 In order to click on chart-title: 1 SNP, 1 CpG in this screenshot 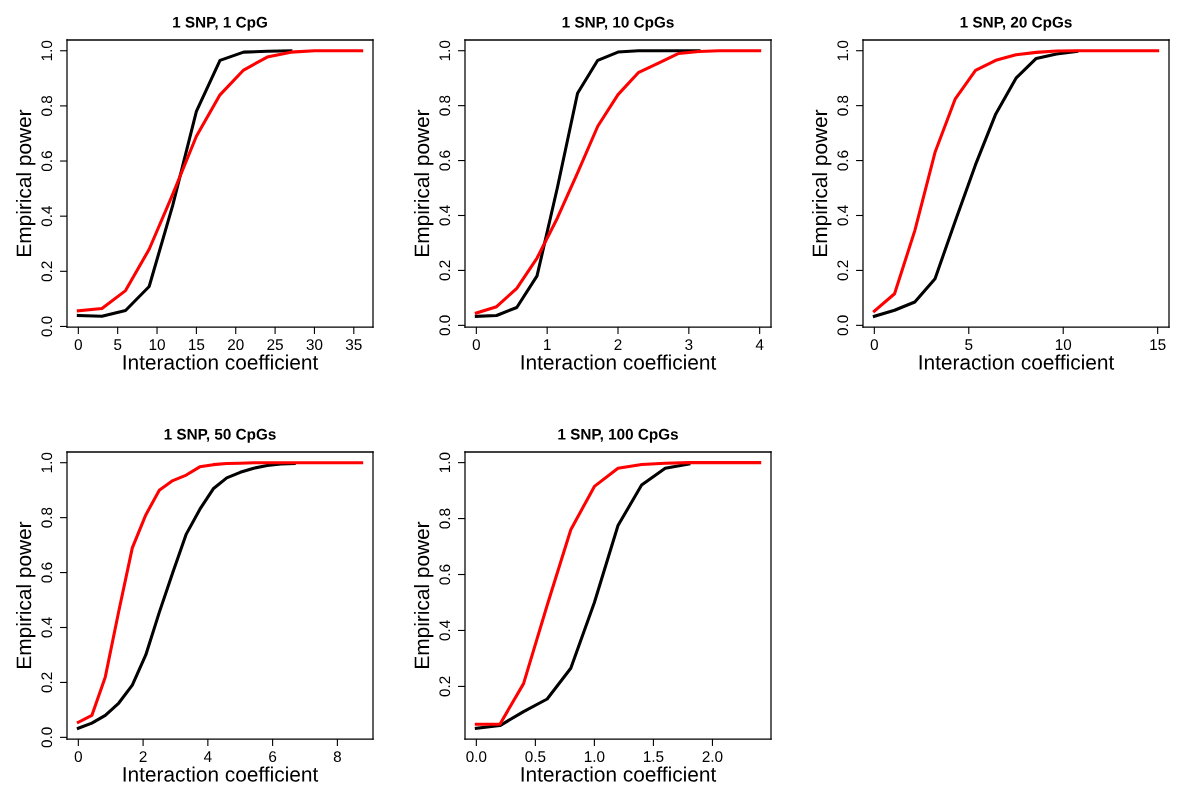, I will do `click(220, 23)`.